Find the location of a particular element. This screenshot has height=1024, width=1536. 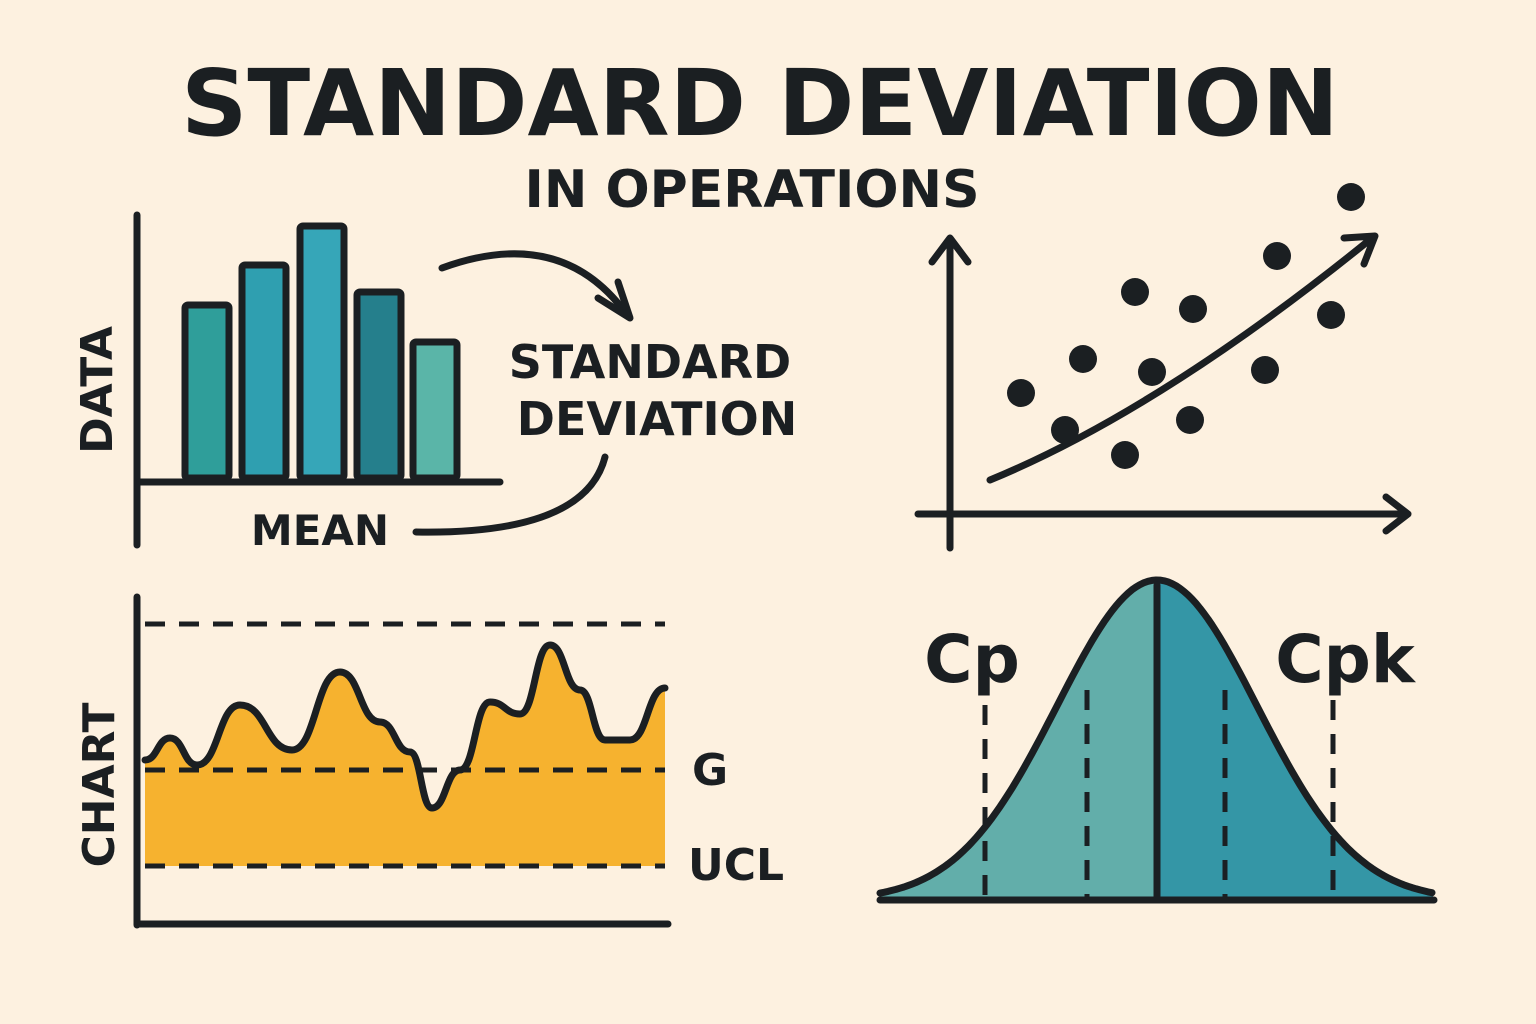

scatter-x-axis is located at coordinates (1163, 514).